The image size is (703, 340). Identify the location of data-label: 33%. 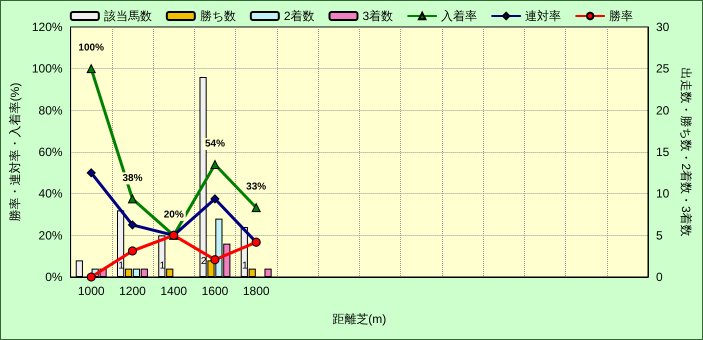
(256, 187).